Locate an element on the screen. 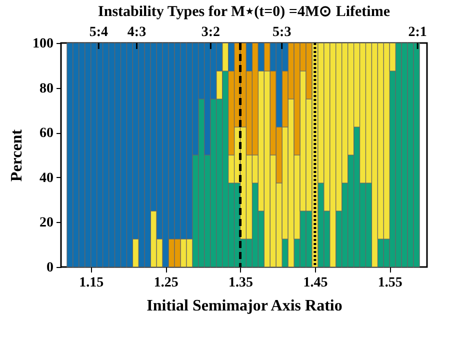 The image size is (463, 343). annotation: 5:3 is located at coordinates (282, 32).